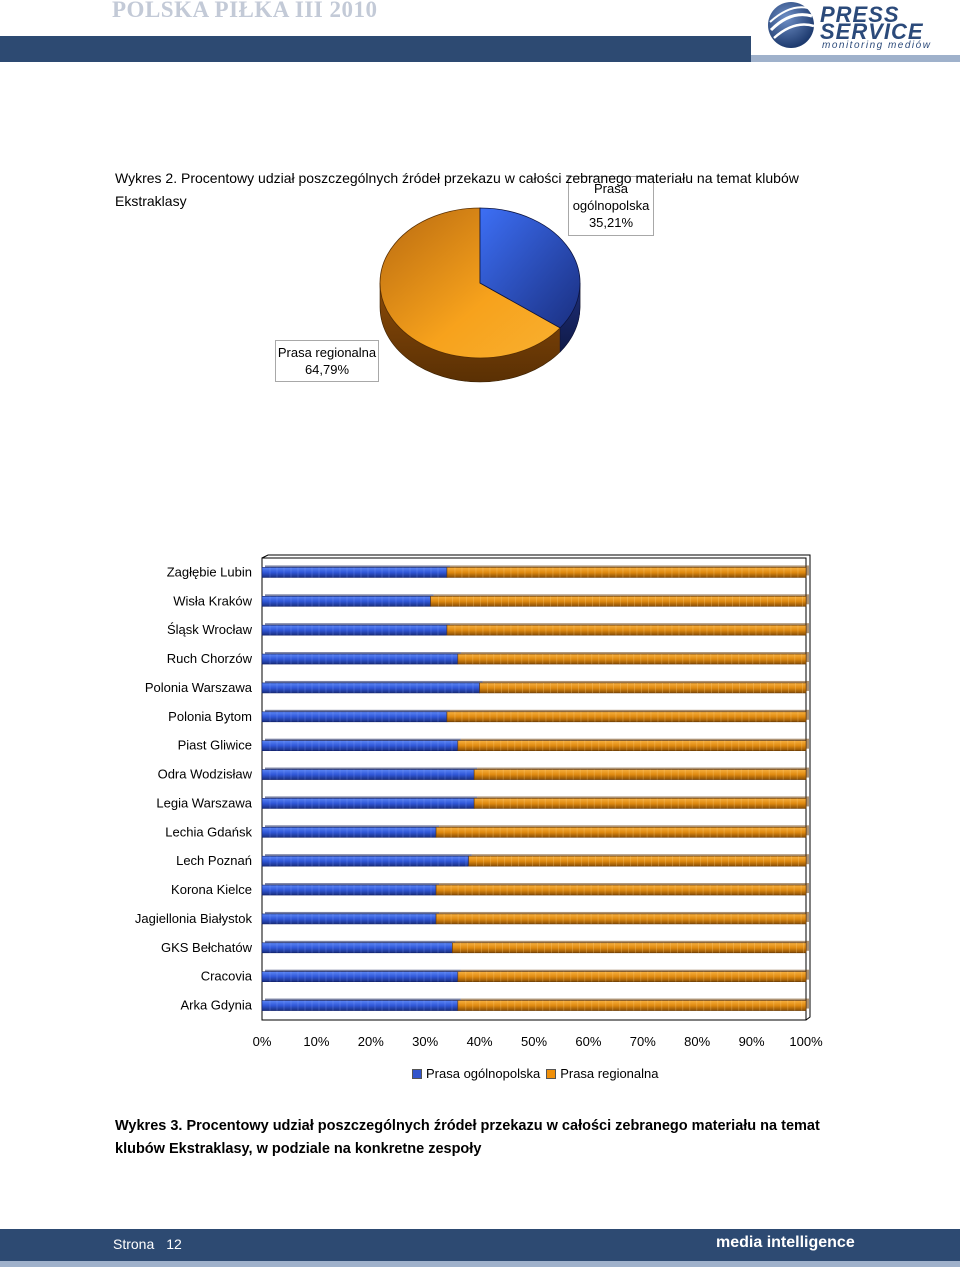  I want to click on header-bar, so click(375, 49).